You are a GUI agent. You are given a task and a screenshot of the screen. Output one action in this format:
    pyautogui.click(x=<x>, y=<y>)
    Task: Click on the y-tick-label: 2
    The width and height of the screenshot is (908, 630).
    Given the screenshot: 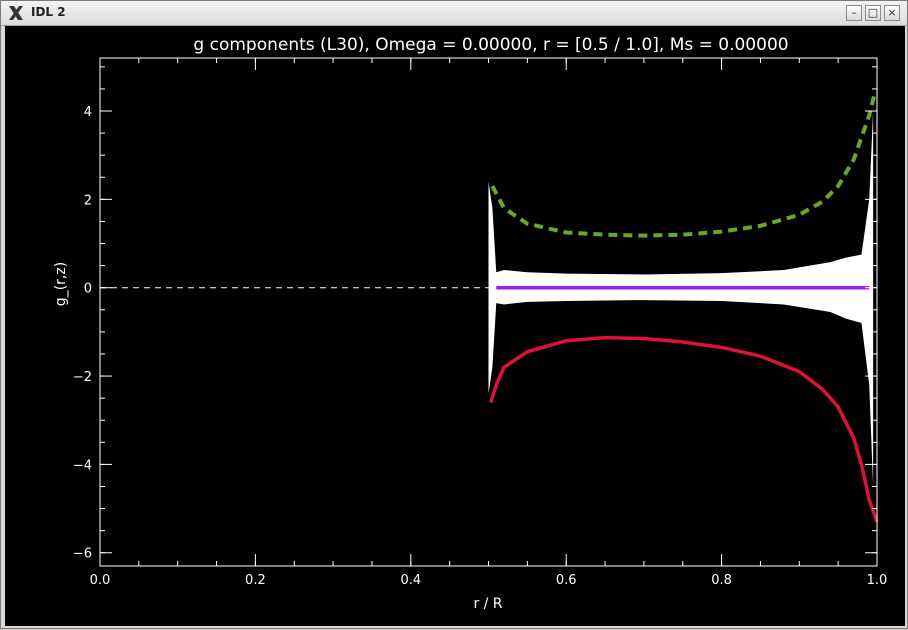 What is the action you would take?
    pyautogui.click(x=88, y=200)
    